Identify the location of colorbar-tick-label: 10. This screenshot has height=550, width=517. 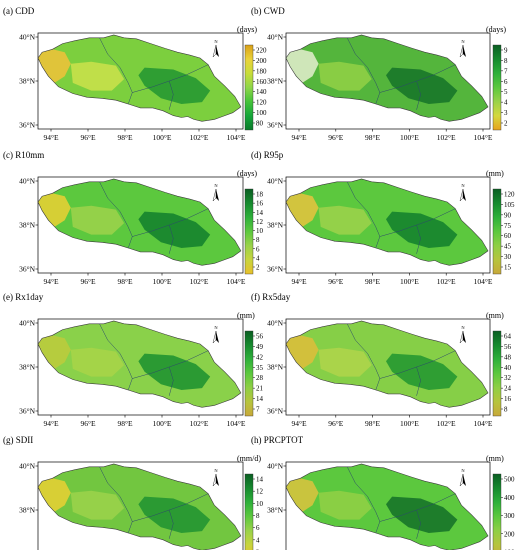
(260, 504).